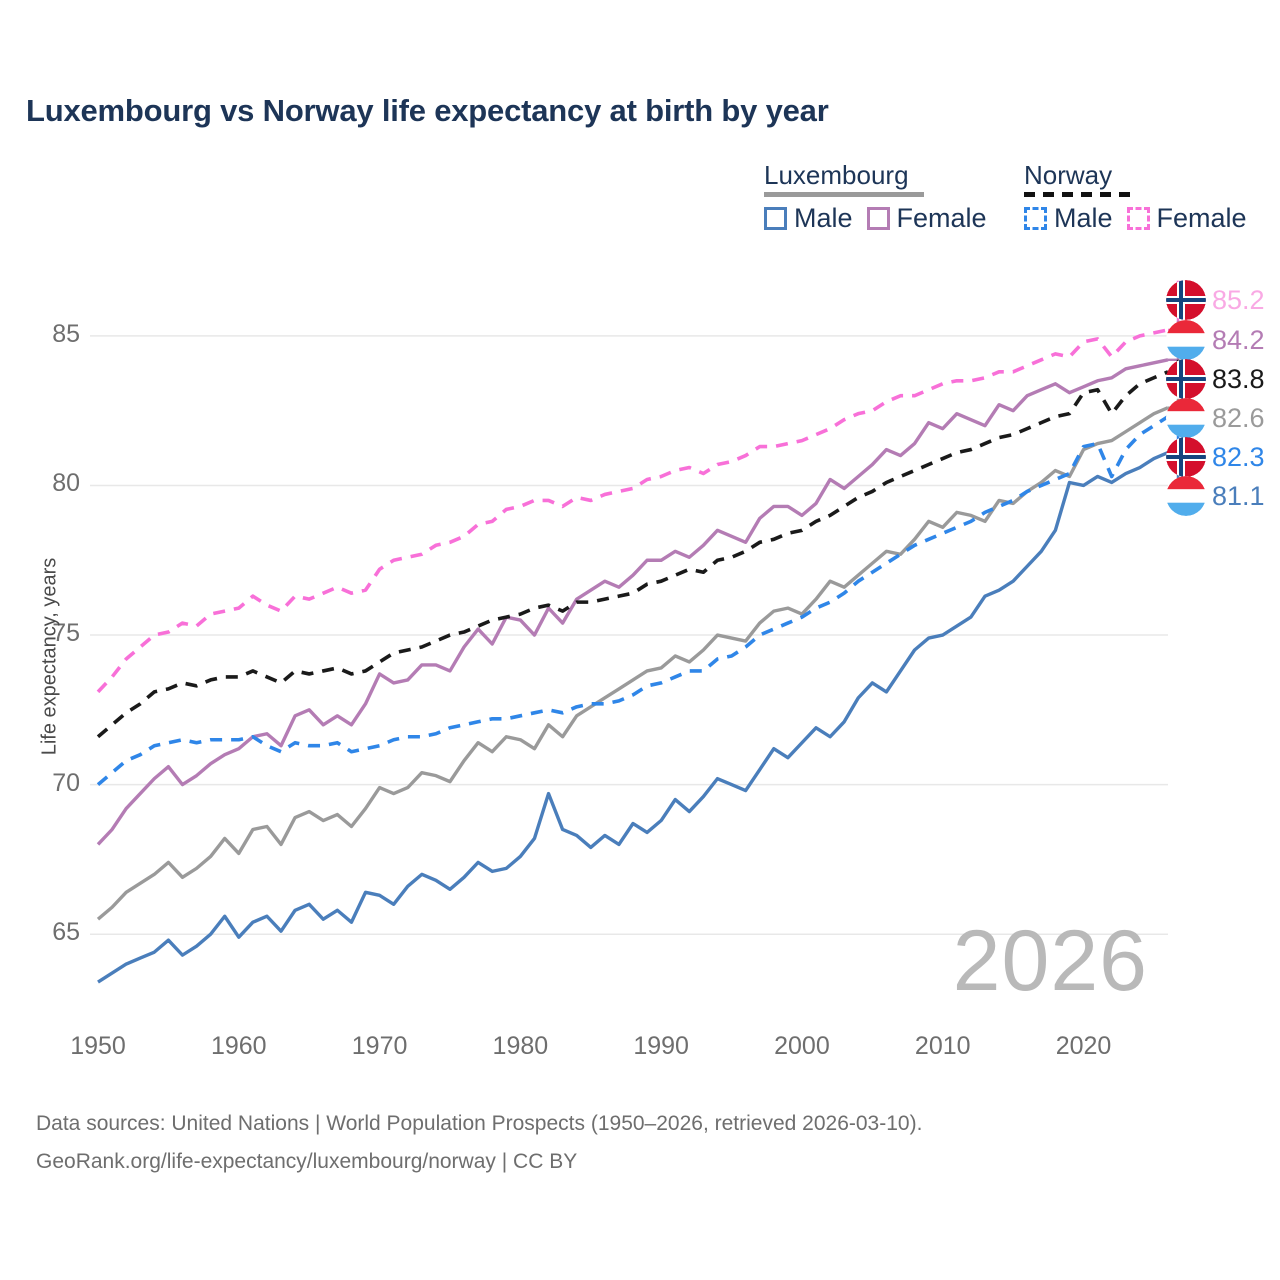 Image resolution: width=1280 pixels, height=1280 pixels. Describe the element at coordinates (1238, 417) in the screenshot. I see `endpoint-value: 82.6` at that location.